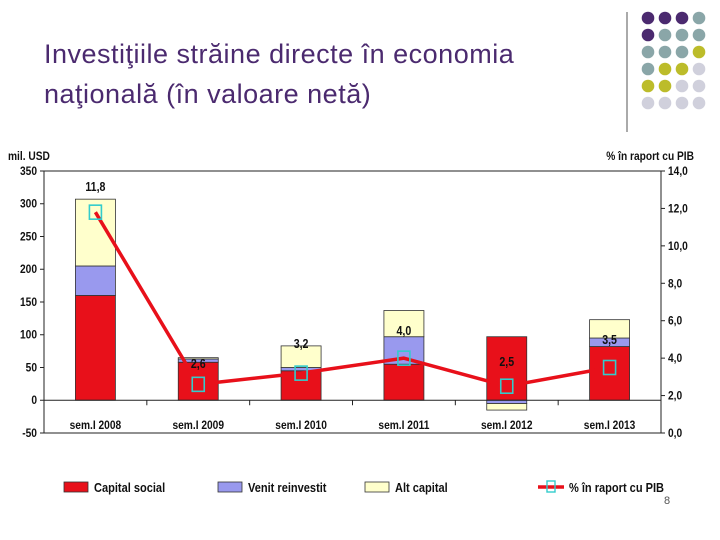 This screenshot has width=720, height=540. What do you see at coordinates (678, 171) in the screenshot?
I see `right-tick-label: 14,0` at bounding box center [678, 171].